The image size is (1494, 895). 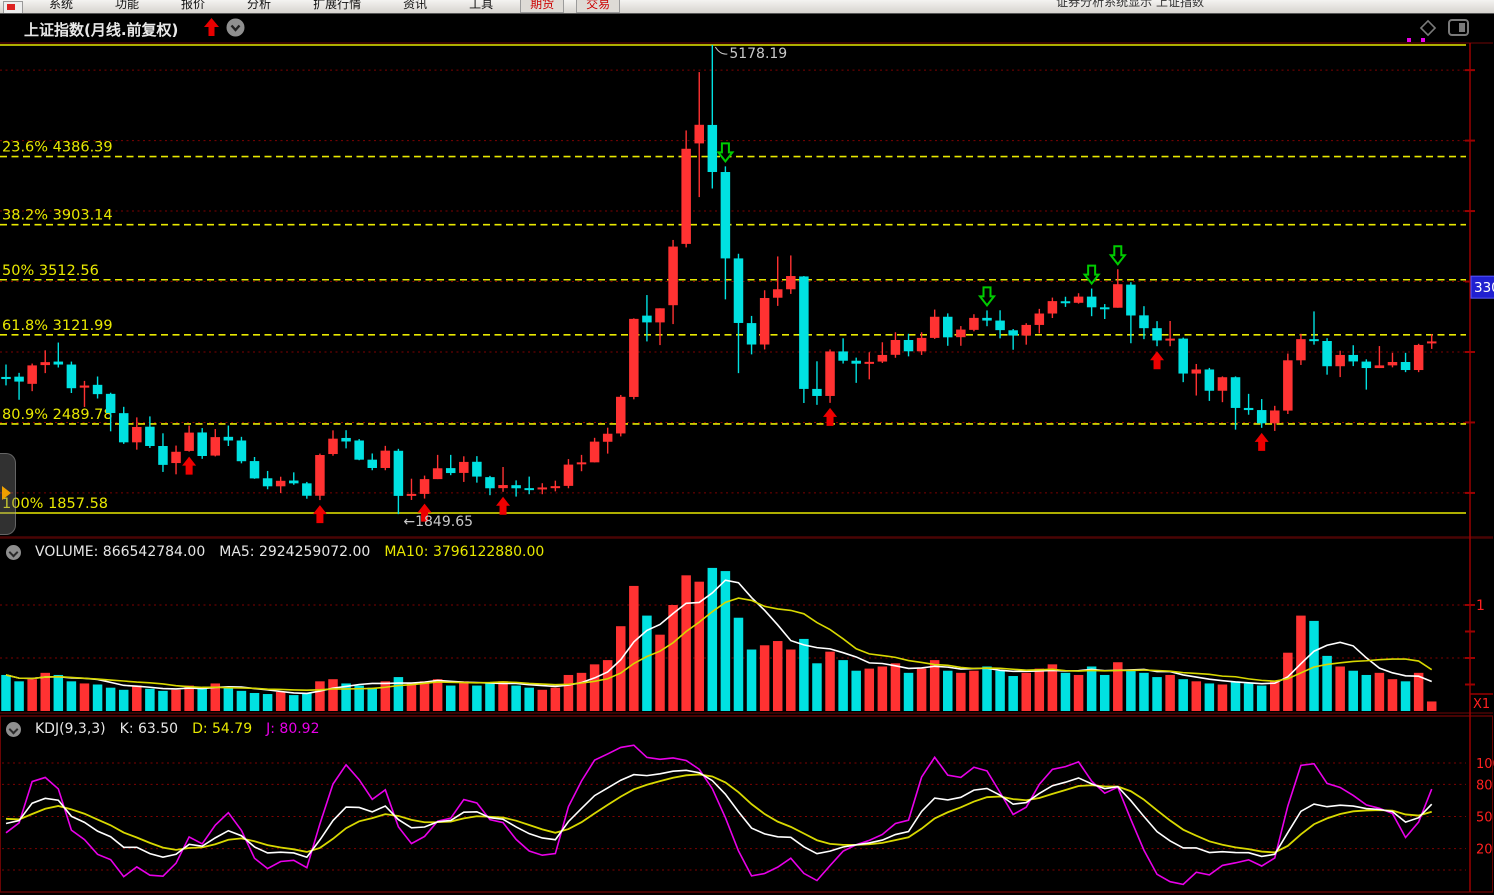 I want to click on kdj-collapse-icon, so click(x=13, y=729).